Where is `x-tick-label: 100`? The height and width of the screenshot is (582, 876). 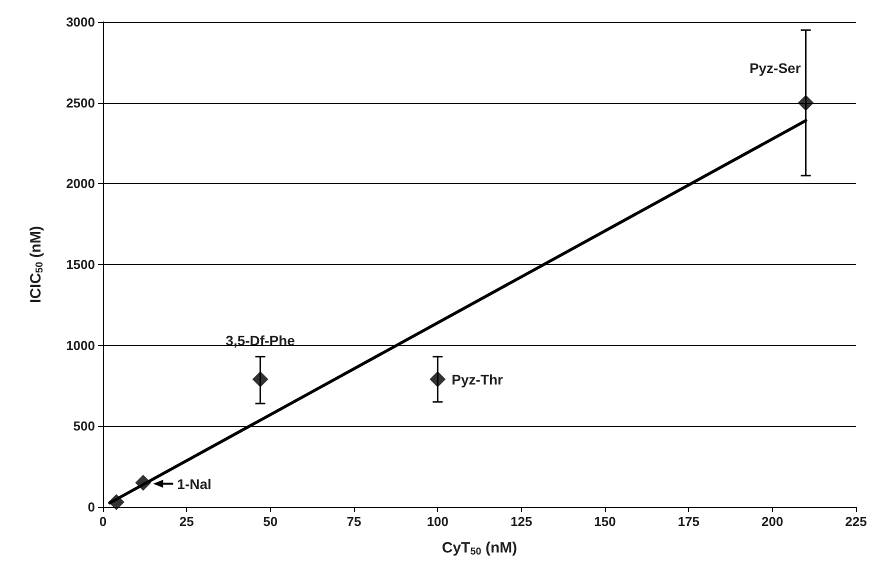
x-tick-label: 100 is located at coordinates (437, 521).